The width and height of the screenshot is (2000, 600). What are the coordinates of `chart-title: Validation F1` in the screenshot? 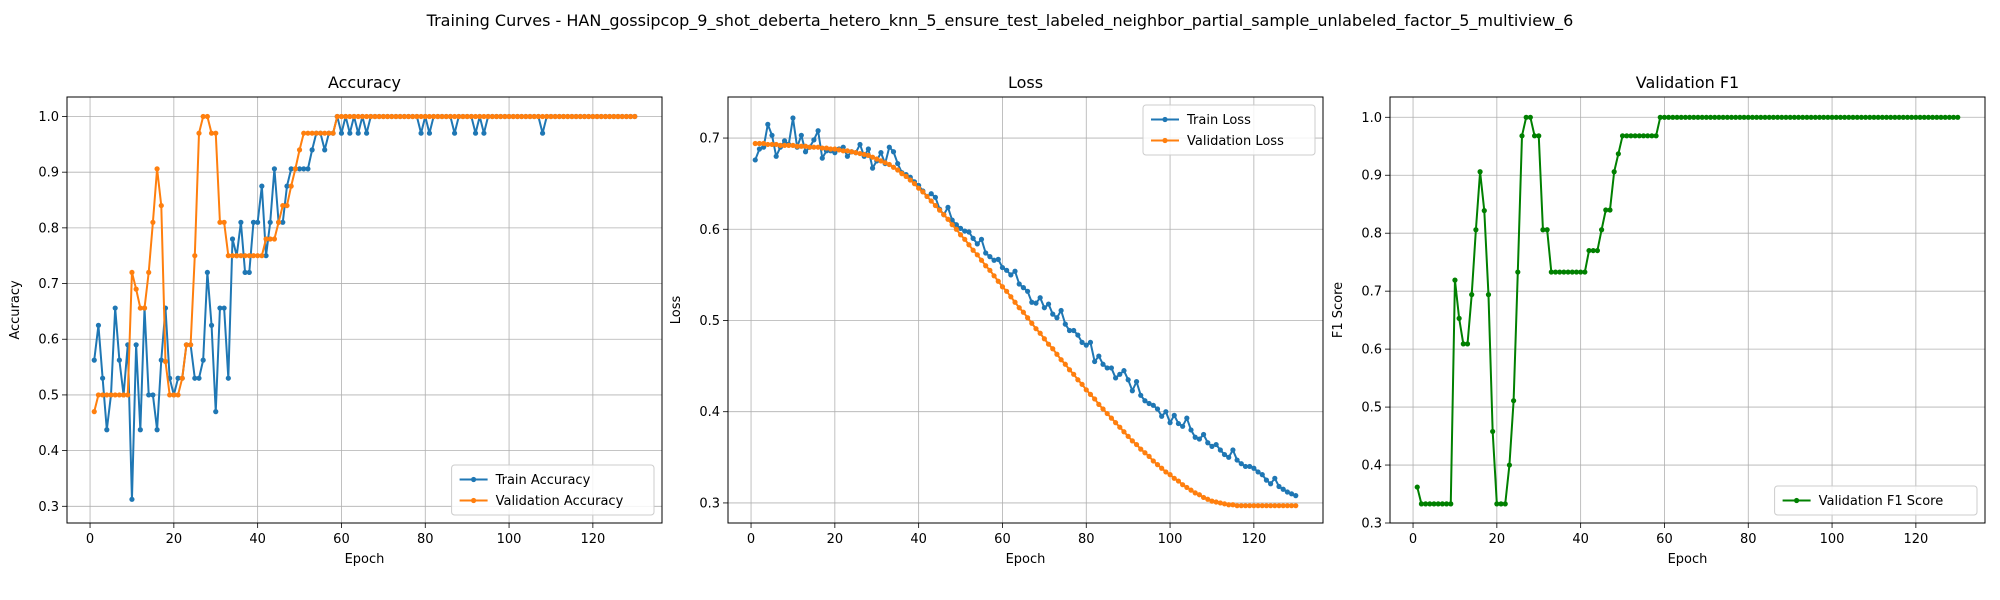 It's located at (1687, 82).